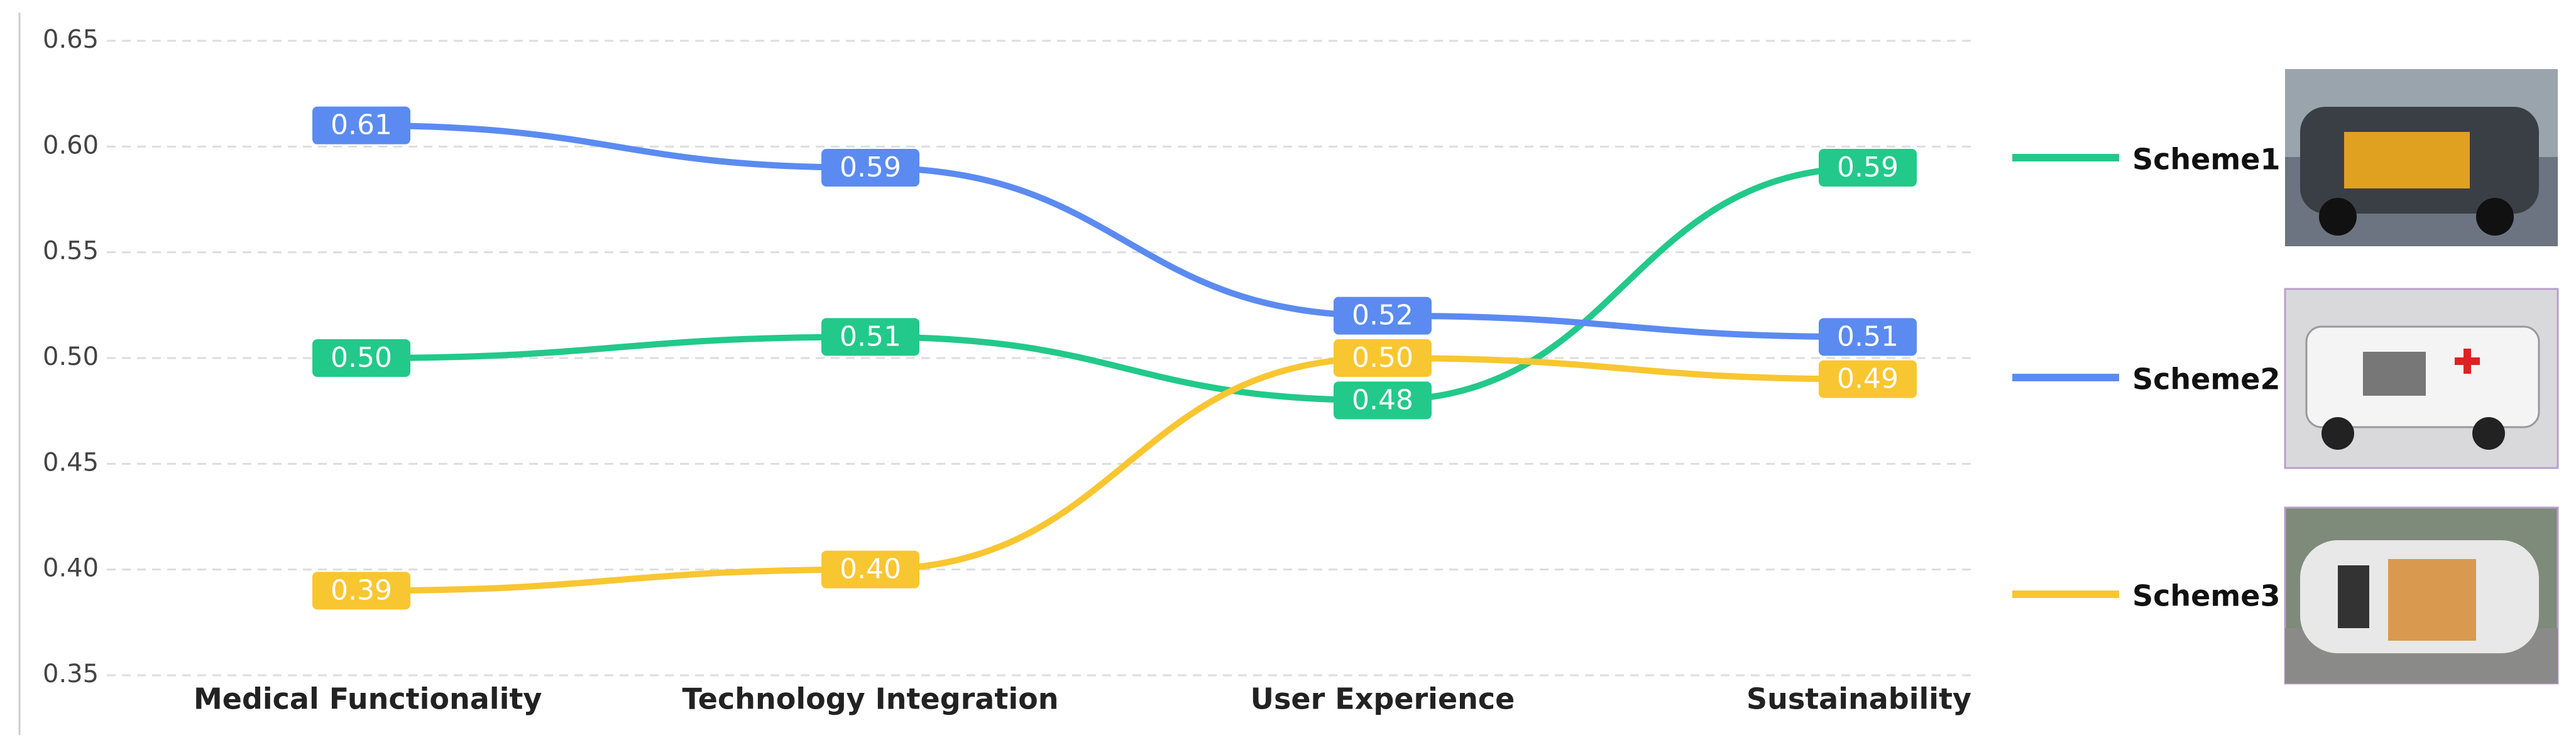  What do you see at coordinates (2206, 160) in the screenshot?
I see `legend-label: Scheme1` at bounding box center [2206, 160].